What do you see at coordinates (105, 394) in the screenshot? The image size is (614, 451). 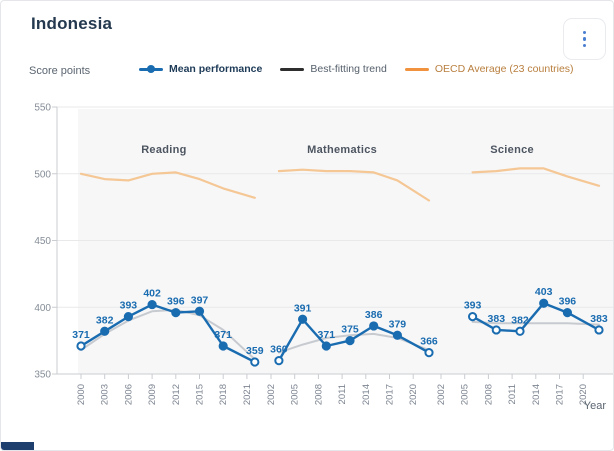 I see `svg-text: 2003` at bounding box center [105, 394].